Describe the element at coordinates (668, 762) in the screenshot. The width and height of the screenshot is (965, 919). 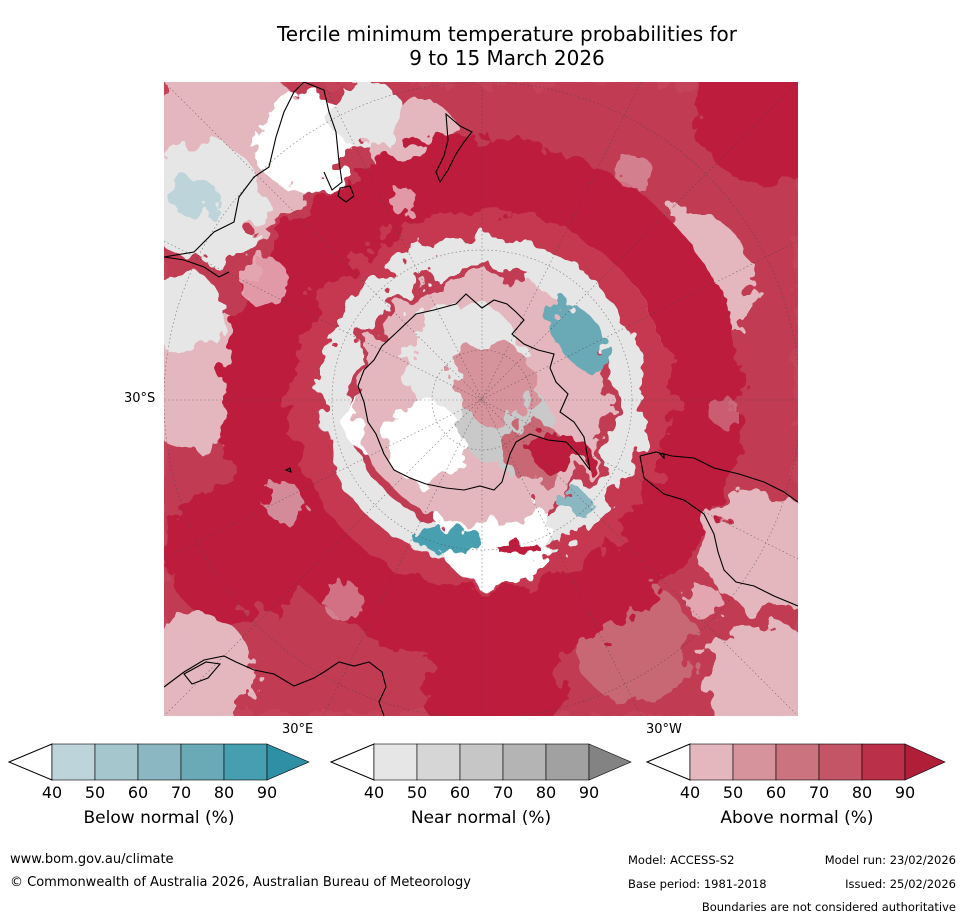
I see `colorbar-above-min-triangle` at that location.